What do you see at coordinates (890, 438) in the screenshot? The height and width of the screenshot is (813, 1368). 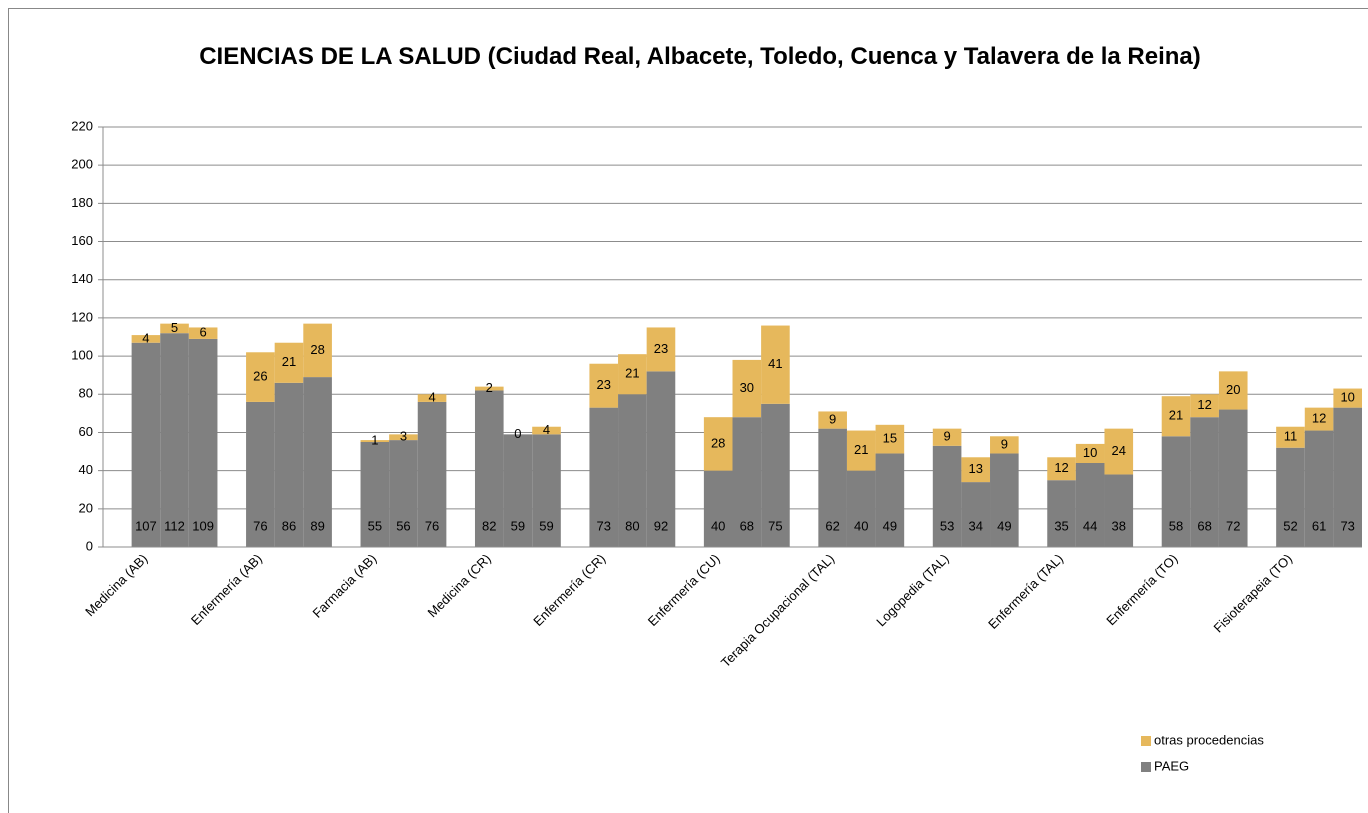 I see `data-label: 15` at bounding box center [890, 438].